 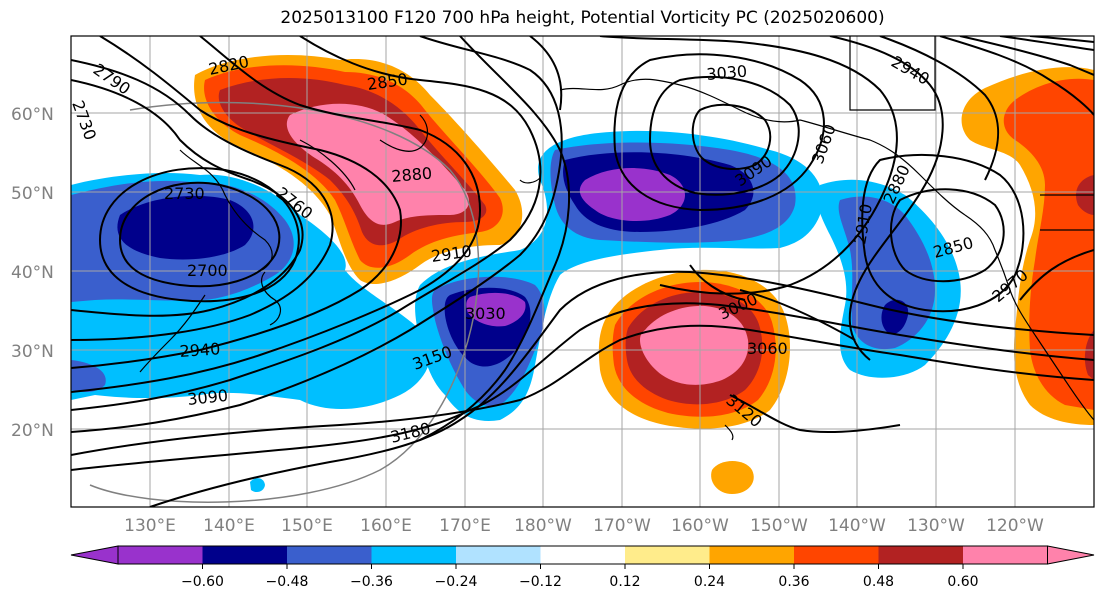 I want to click on colorbar-extend-high, so click(x=1071, y=555).